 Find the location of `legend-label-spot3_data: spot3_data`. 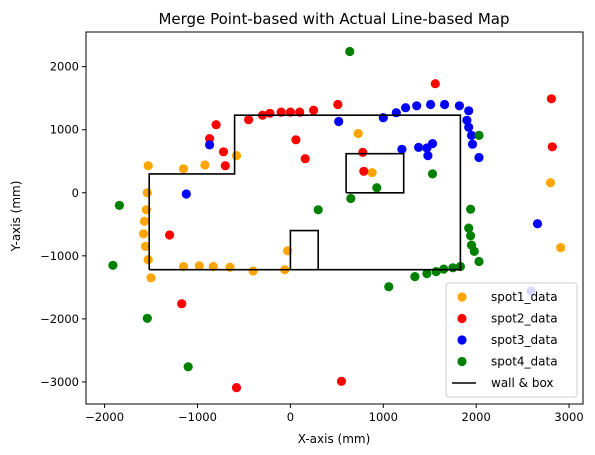

legend-label-spot3_data: spot3_data is located at coordinates (524, 340).